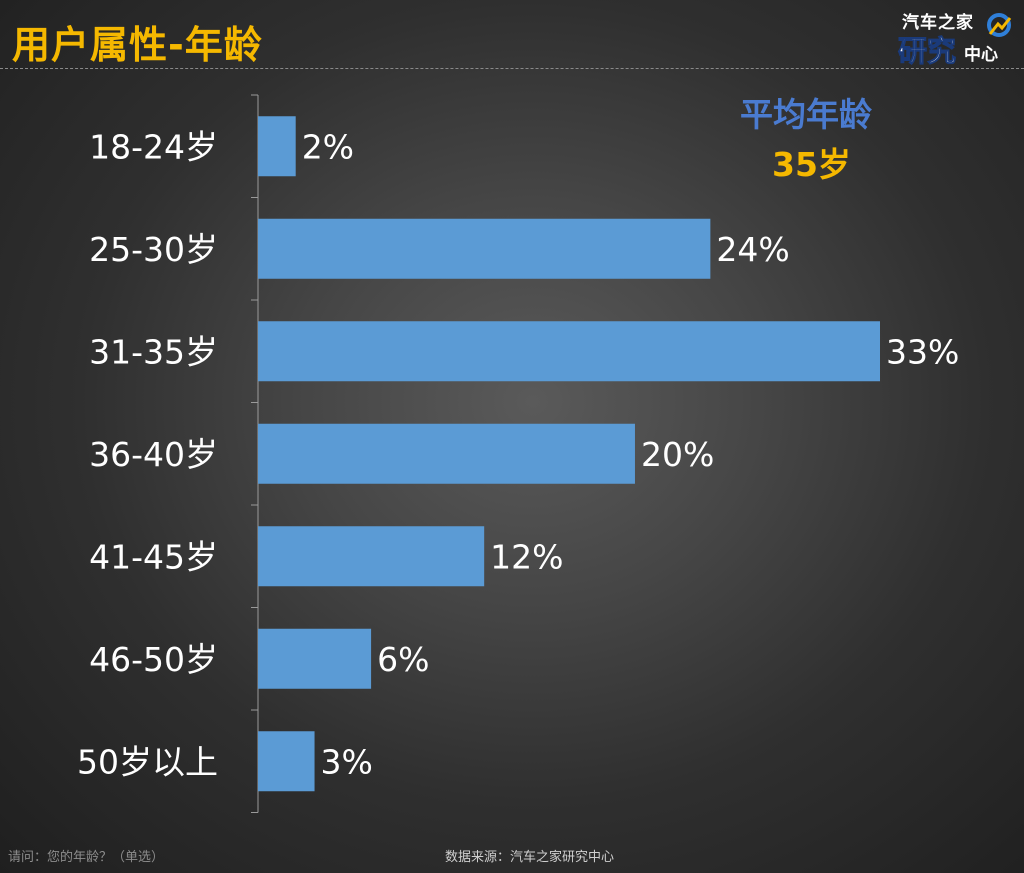 The width and height of the screenshot is (1024, 873). Describe the element at coordinates (999, 25) in the screenshot. I see `search-arrow-icon` at that location.